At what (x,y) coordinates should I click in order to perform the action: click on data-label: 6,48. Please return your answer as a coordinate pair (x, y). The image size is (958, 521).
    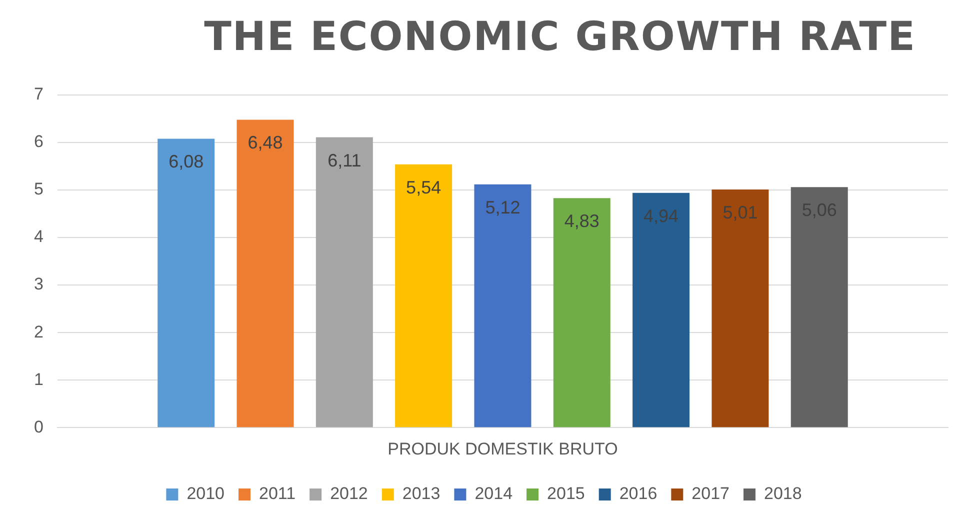
    Looking at the image, I should click on (265, 142).